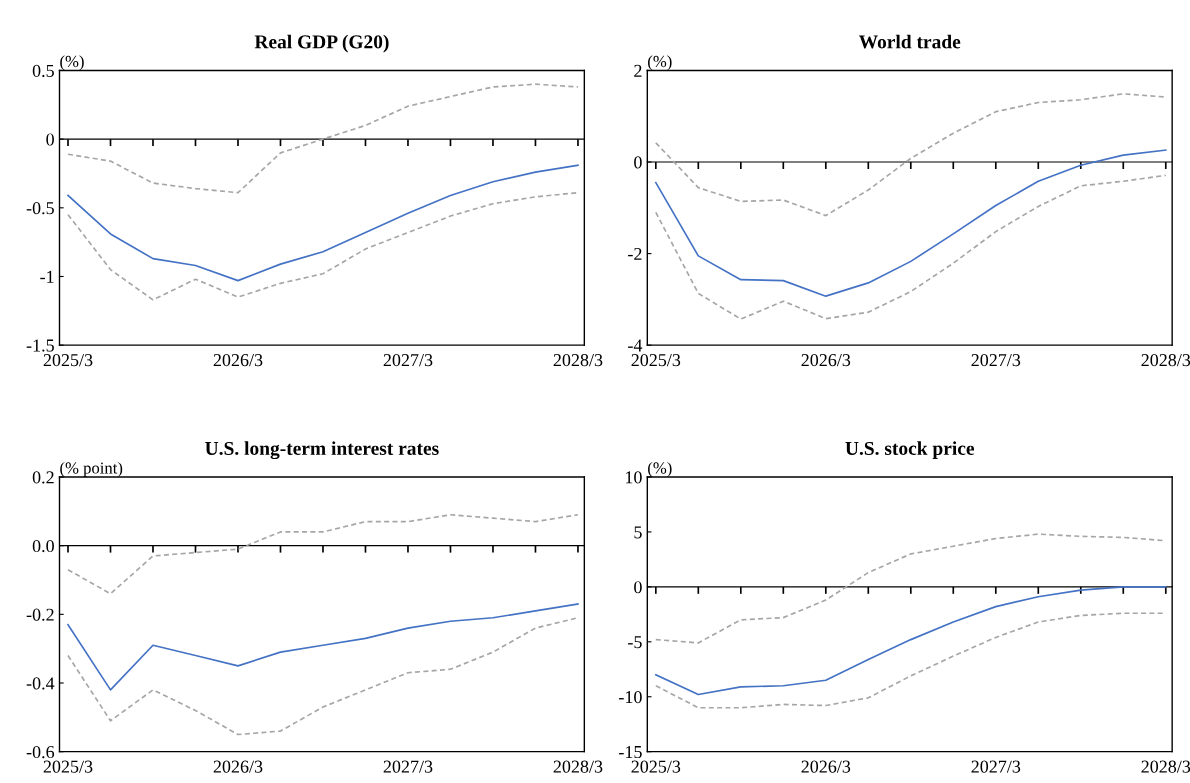 This screenshot has width=1190, height=783. Describe the element at coordinates (40, 345) in the screenshot. I see `y-tick-label: -1.5` at that location.